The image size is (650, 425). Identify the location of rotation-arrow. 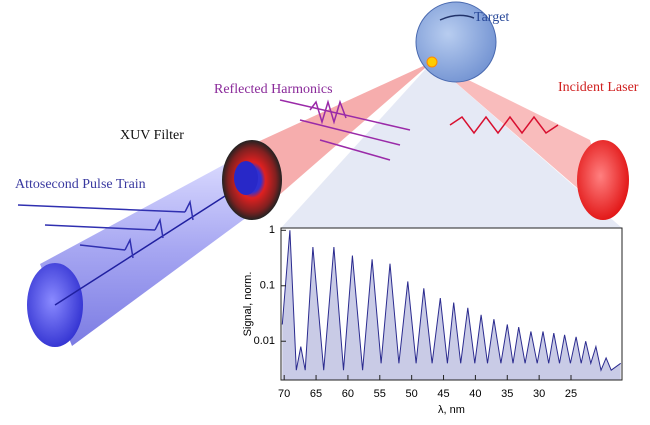
(457, 17).